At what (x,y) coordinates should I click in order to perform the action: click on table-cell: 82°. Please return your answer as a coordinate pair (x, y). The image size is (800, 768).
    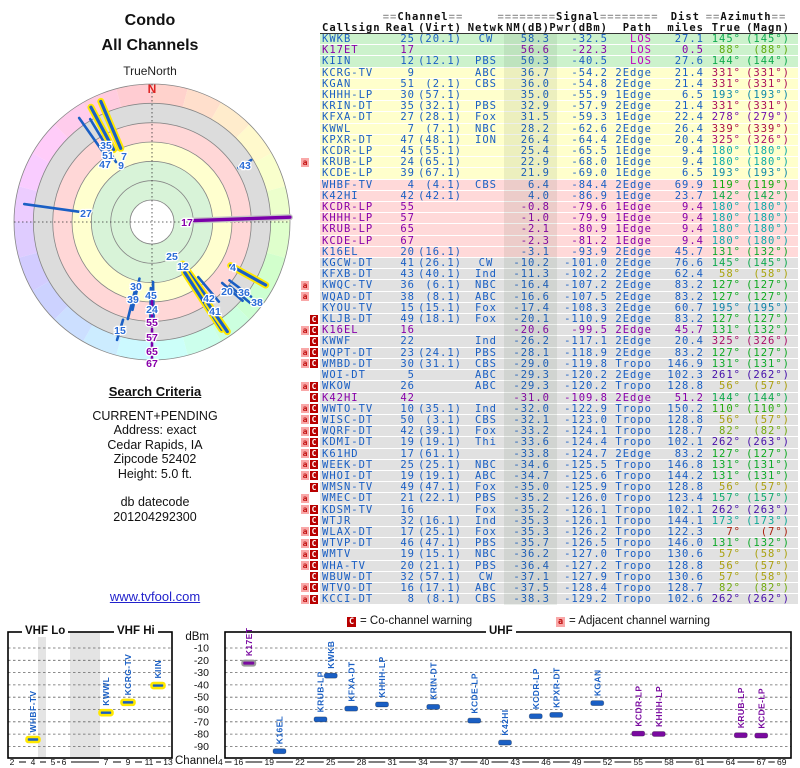
    Looking at the image, I should click on (730, 431).